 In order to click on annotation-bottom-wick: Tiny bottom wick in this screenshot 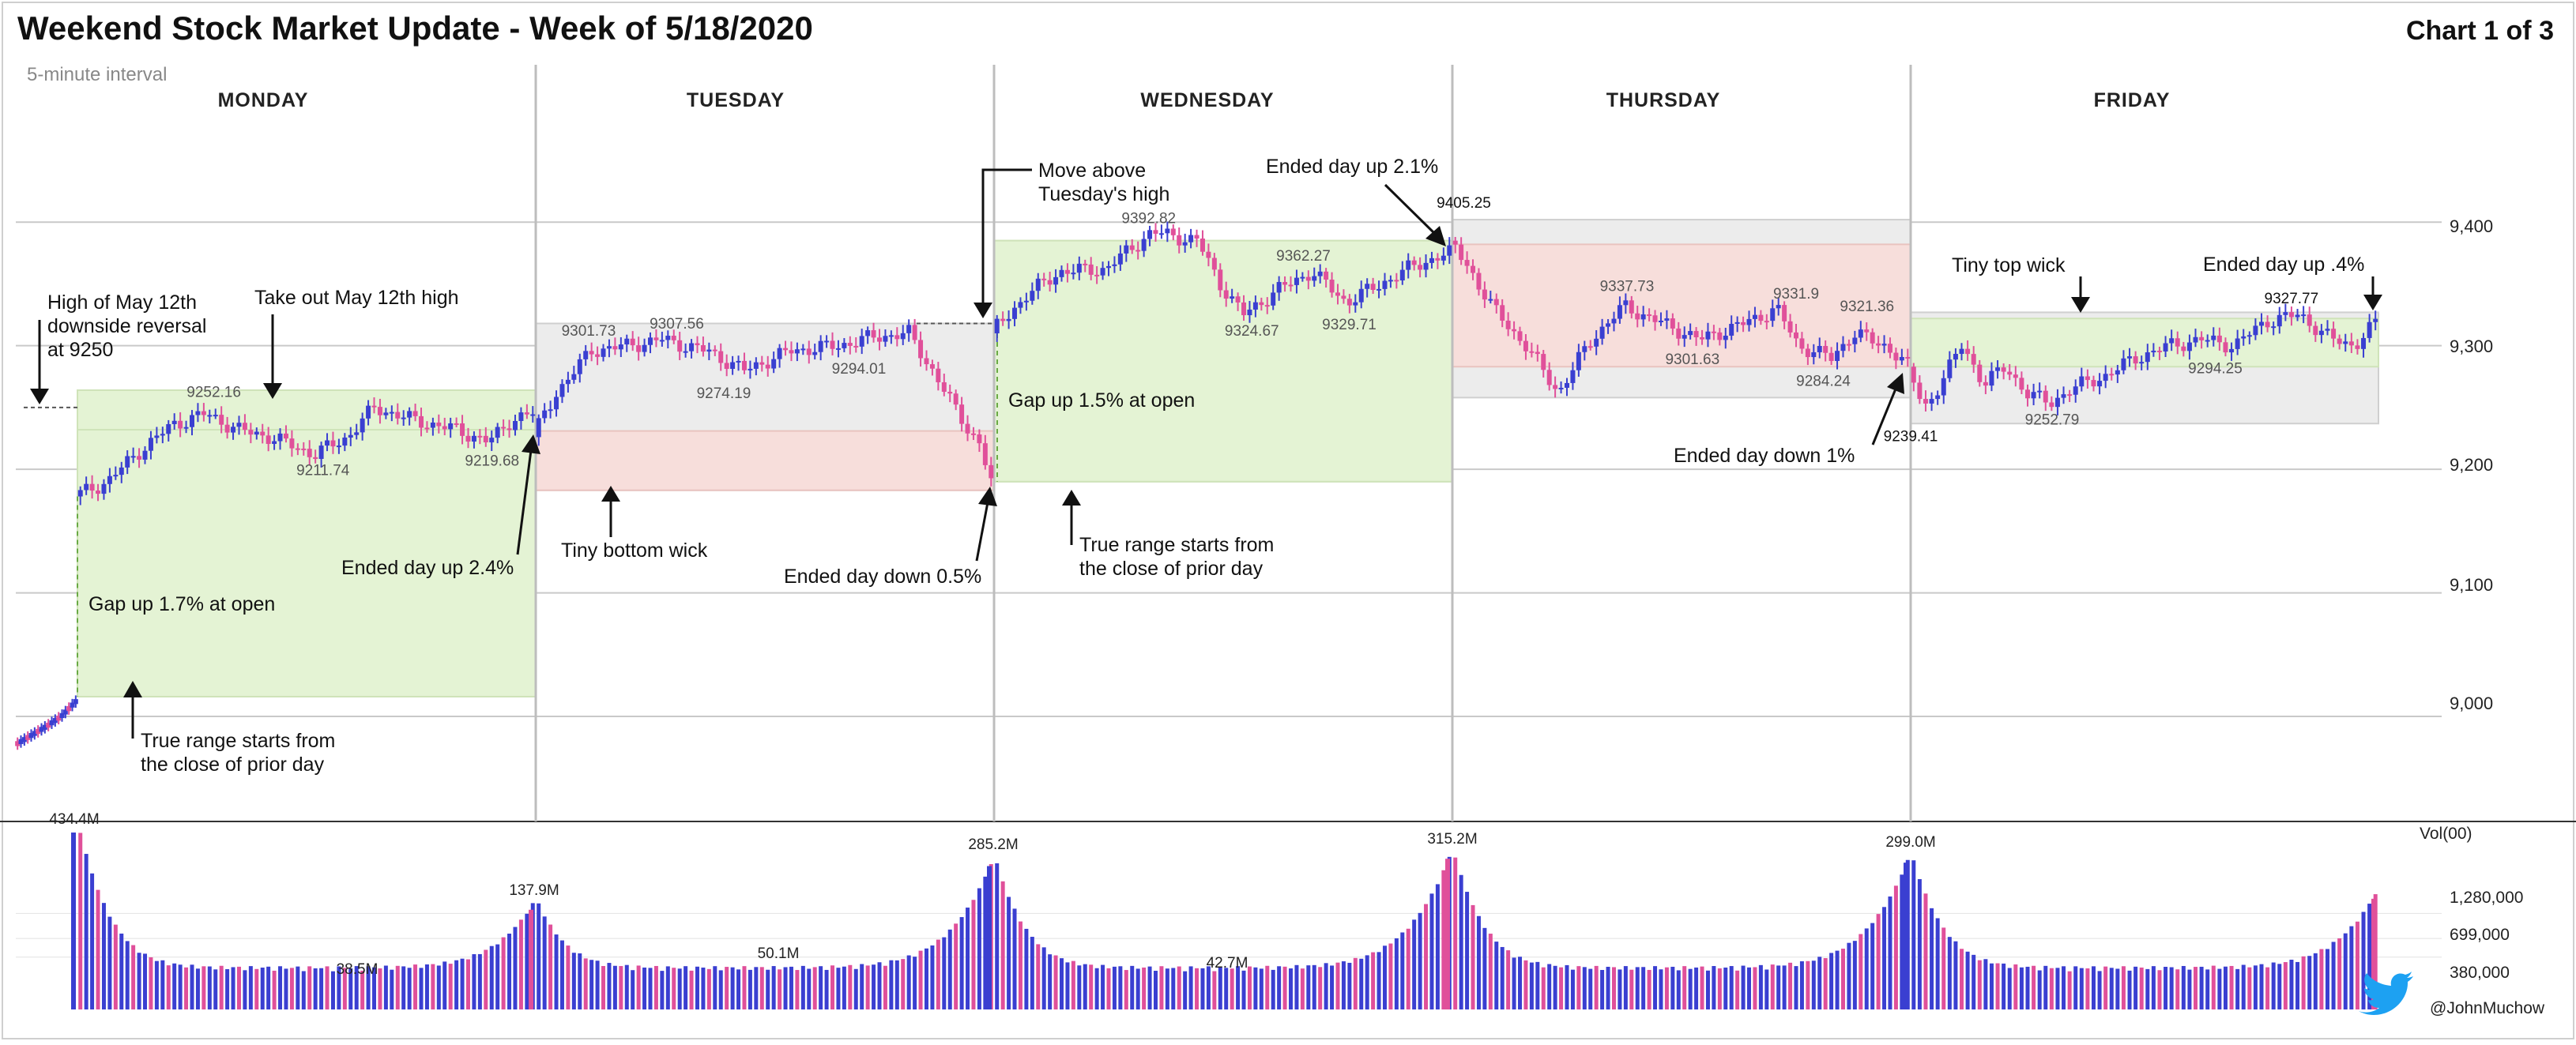, I will do `click(634, 550)`.